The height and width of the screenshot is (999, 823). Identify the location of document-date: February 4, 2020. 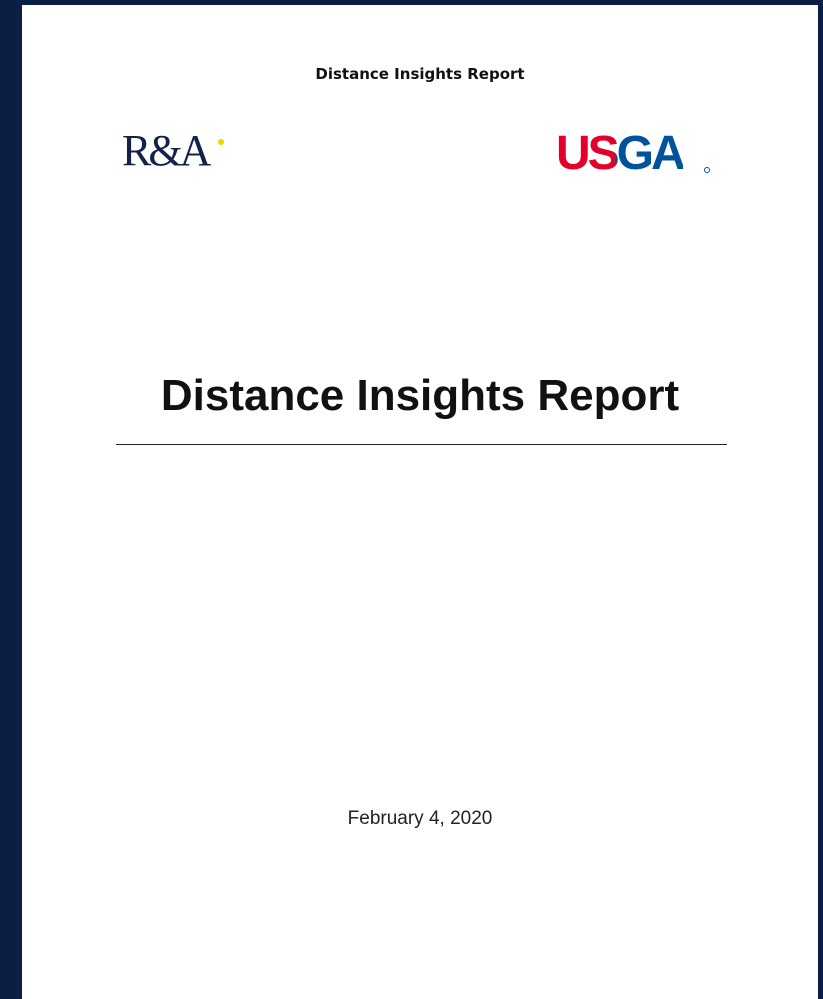
(420, 818).